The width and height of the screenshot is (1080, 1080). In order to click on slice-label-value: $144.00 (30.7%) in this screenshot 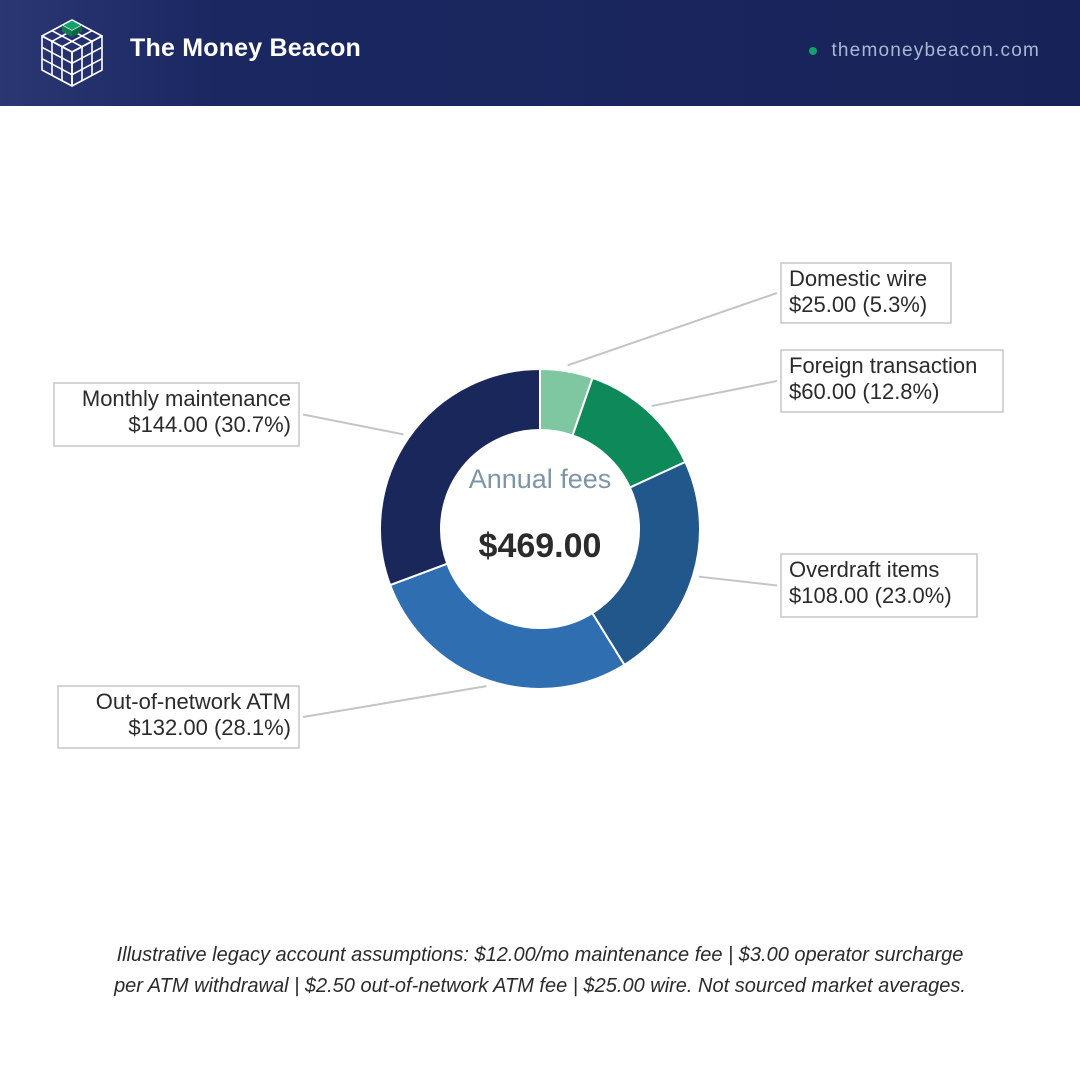, I will do `click(209, 424)`.